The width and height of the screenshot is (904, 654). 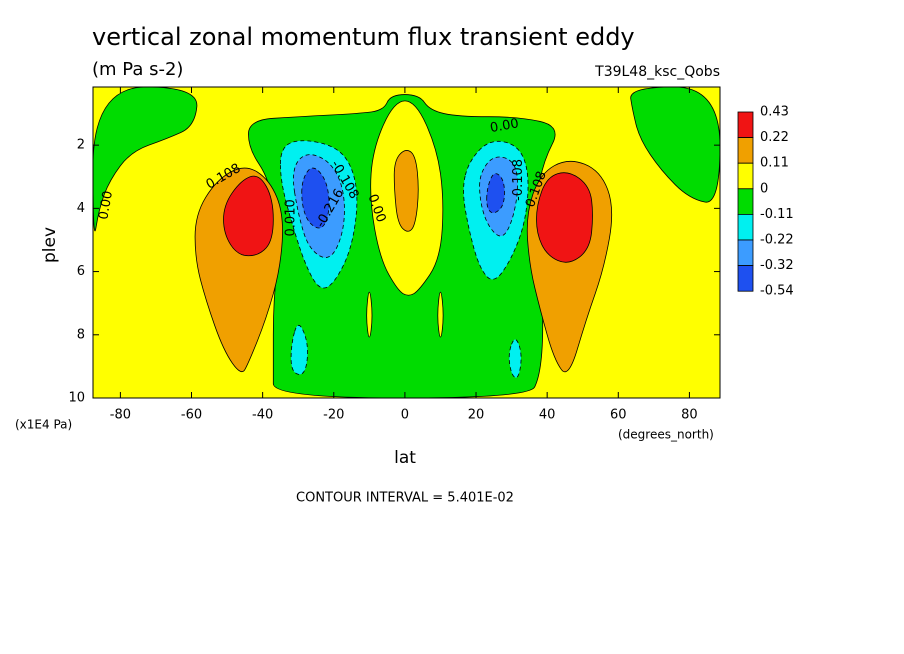 What do you see at coordinates (666, 435) in the screenshot?
I see `x-axis-units: (degrees_north)` at bounding box center [666, 435].